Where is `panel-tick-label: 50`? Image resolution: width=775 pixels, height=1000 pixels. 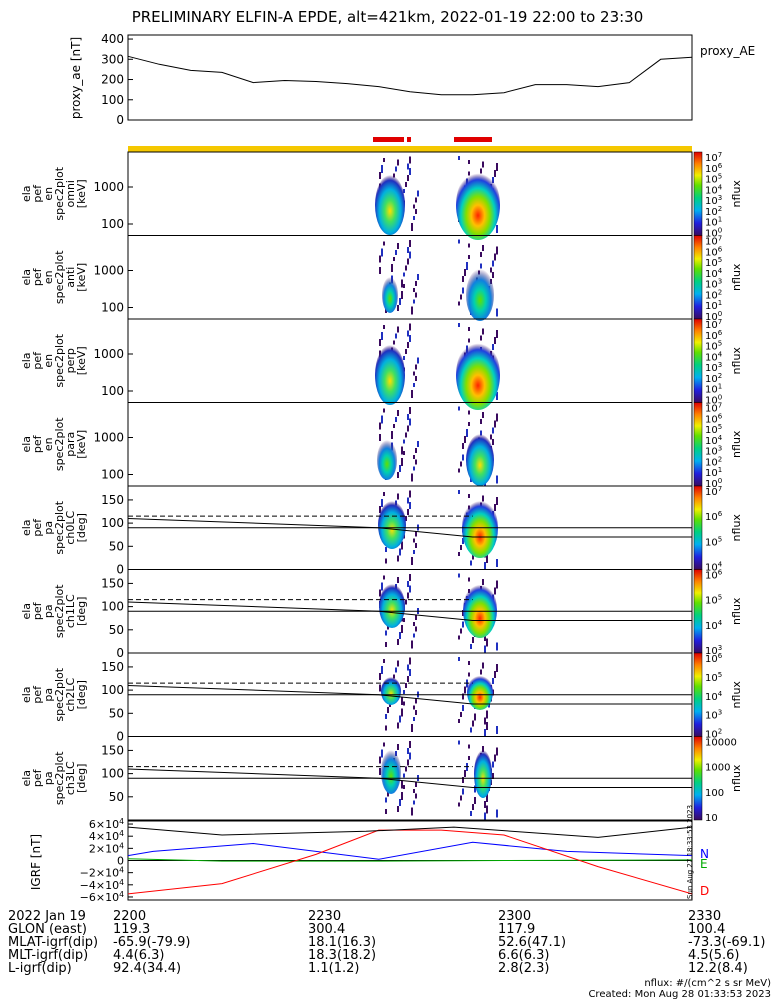
panel-tick-label: 50 is located at coordinates (116, 546).